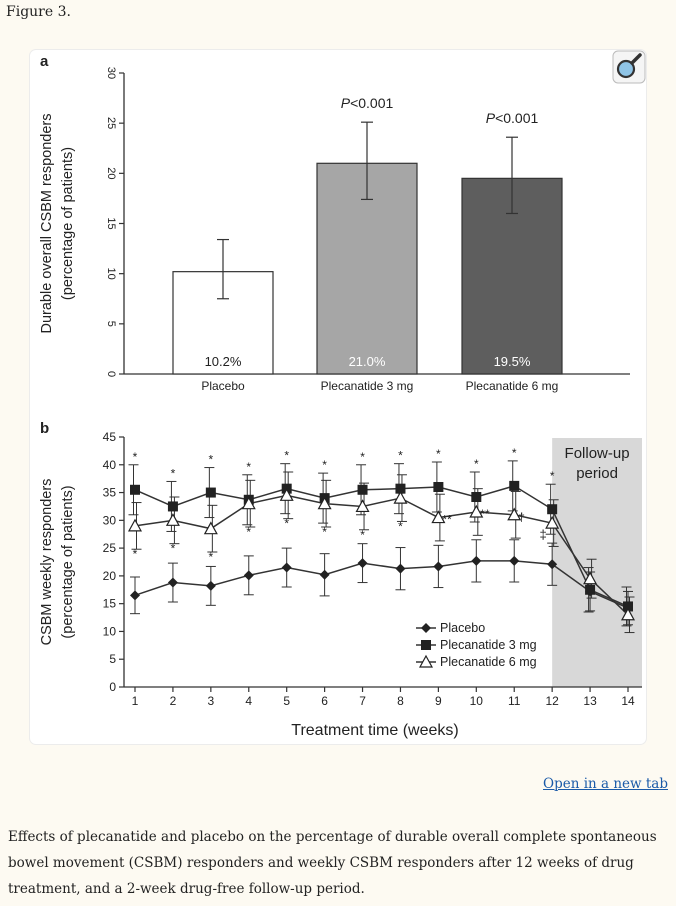 This screenshot has width=676, height=906. What do you see at coordinates (462, 628) in the screenshot?
I see `legend-label: Placebo` at bounding box center [462, 628].